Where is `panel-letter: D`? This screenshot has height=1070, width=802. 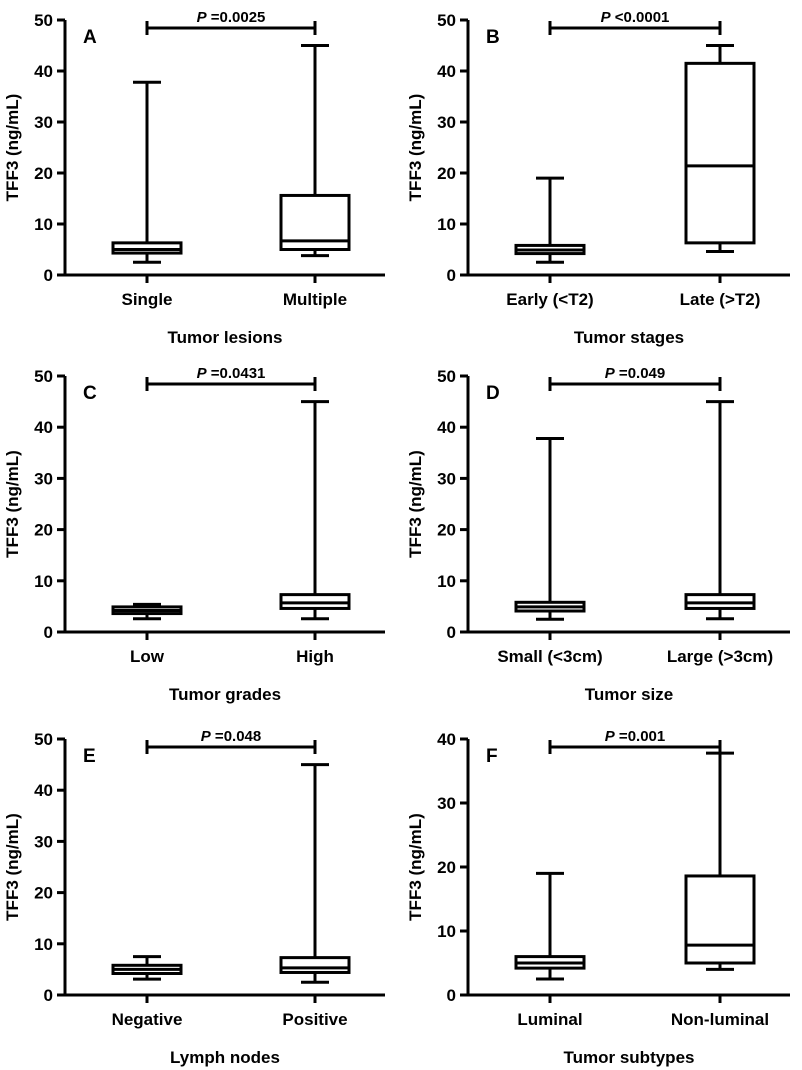
panel-letter: D is located at coordinates (493, 393).